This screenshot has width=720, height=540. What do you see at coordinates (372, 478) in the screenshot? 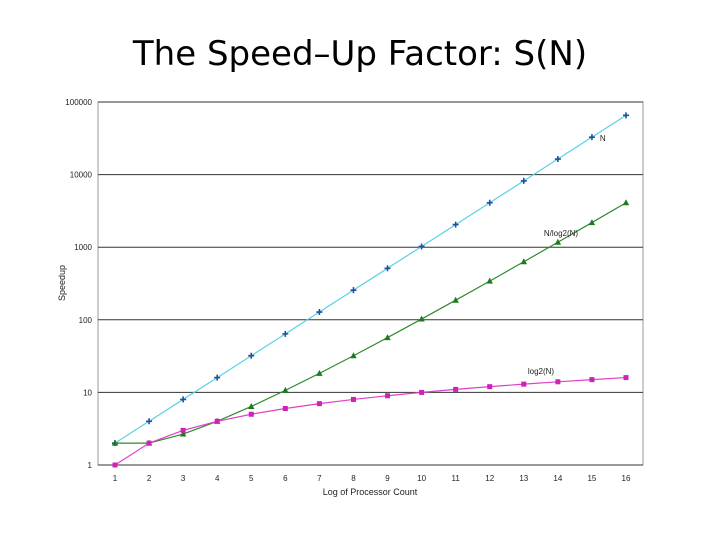
I see `x-tick-labels: 1 2 3 4 5 6 7 8 9 10 11 12 13 14 15 16` at bounding box center [372, 478].